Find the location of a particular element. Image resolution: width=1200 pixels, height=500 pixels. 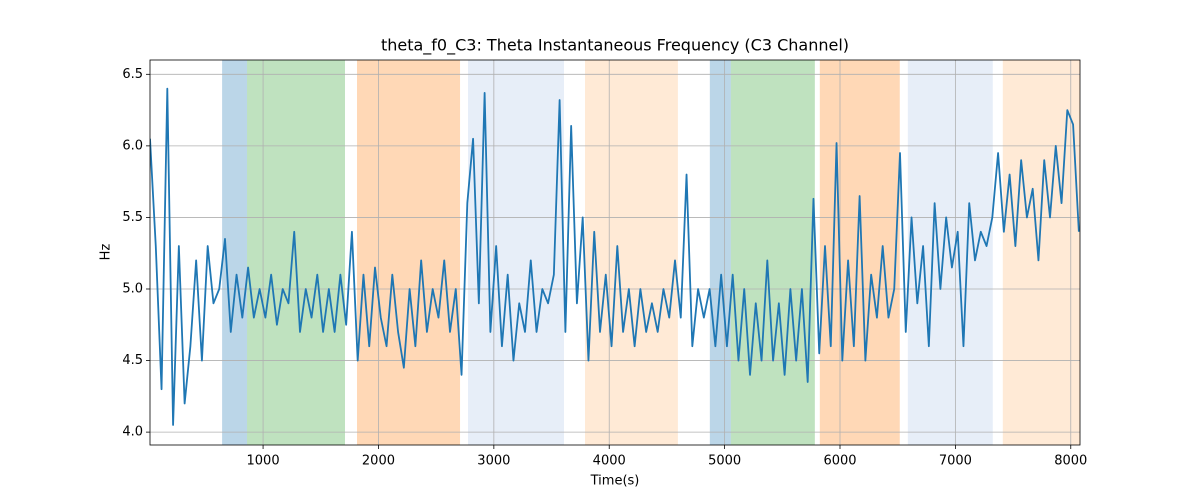

y-tick-label: 6.0 is located at coordinates (132, 145).